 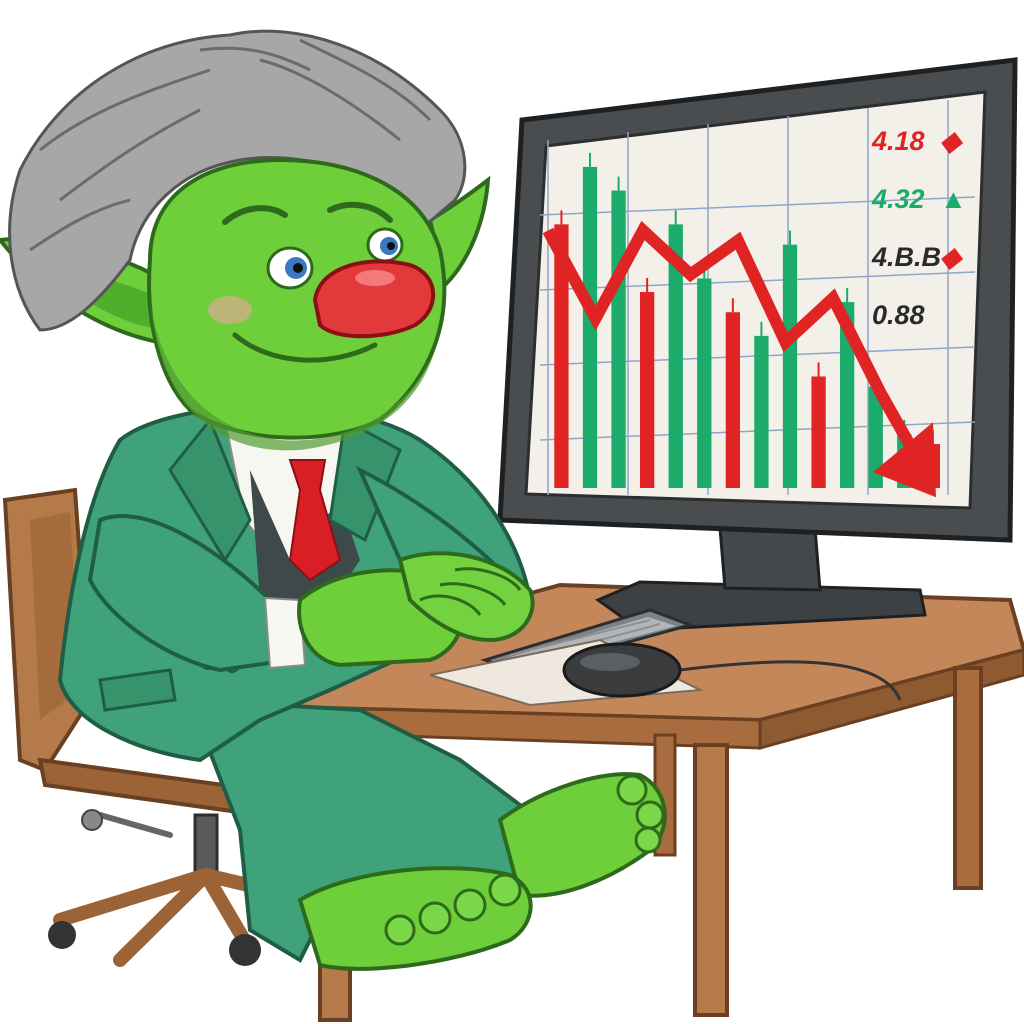 I want to click on chair-post, so click(x=206, y=845).